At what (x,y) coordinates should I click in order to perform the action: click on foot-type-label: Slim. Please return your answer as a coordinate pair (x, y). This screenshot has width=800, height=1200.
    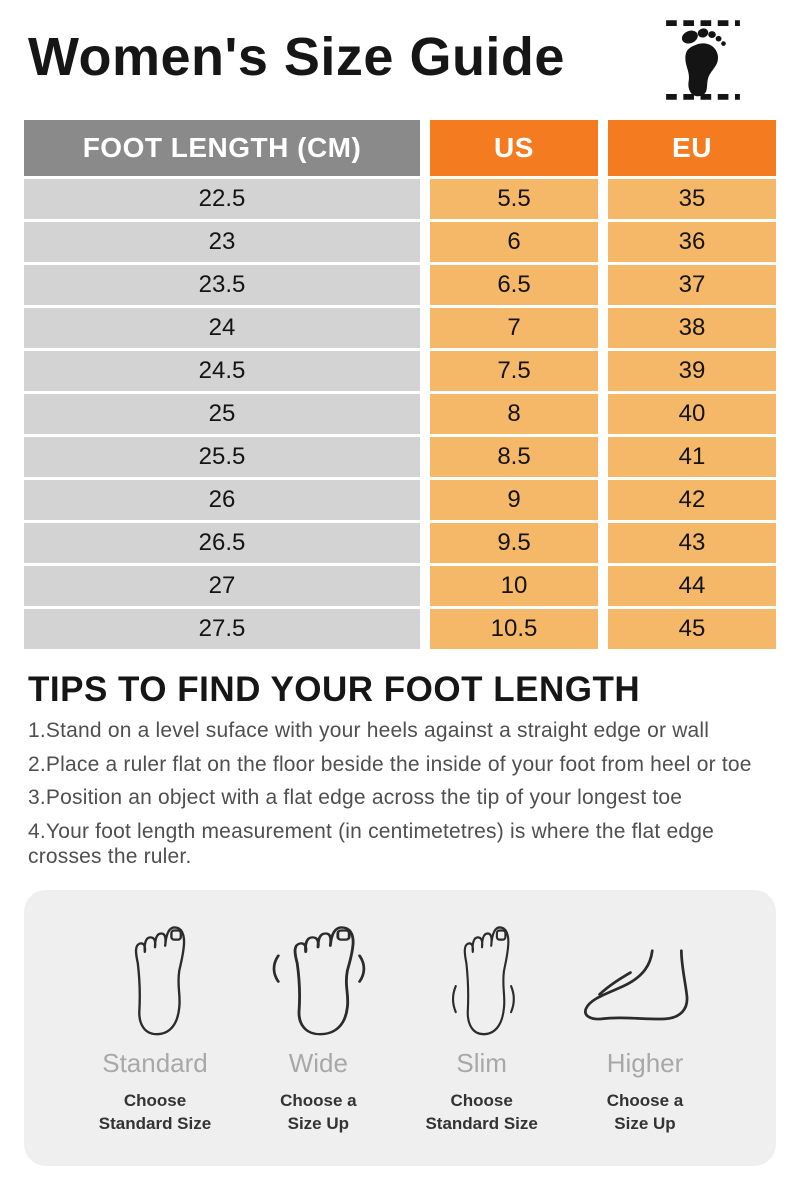
    Looking at the image, I should click on (481, 1063).